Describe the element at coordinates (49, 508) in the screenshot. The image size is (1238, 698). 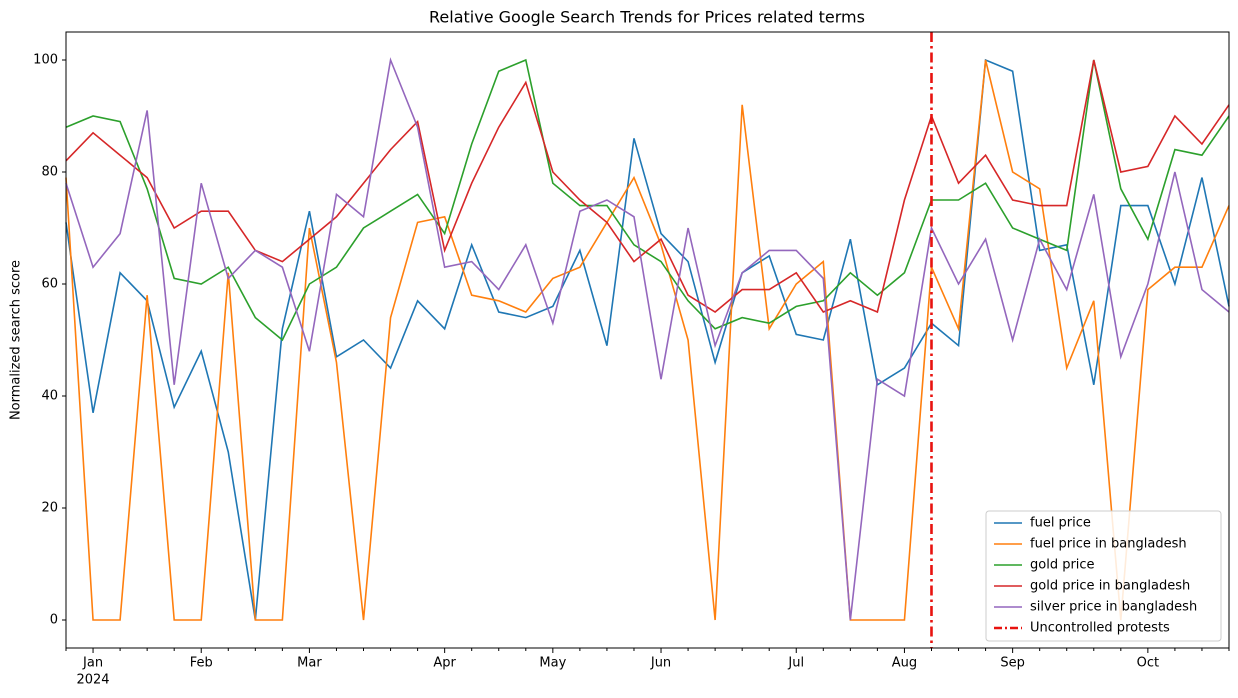
I see `y-tick-label: 20` at that location.